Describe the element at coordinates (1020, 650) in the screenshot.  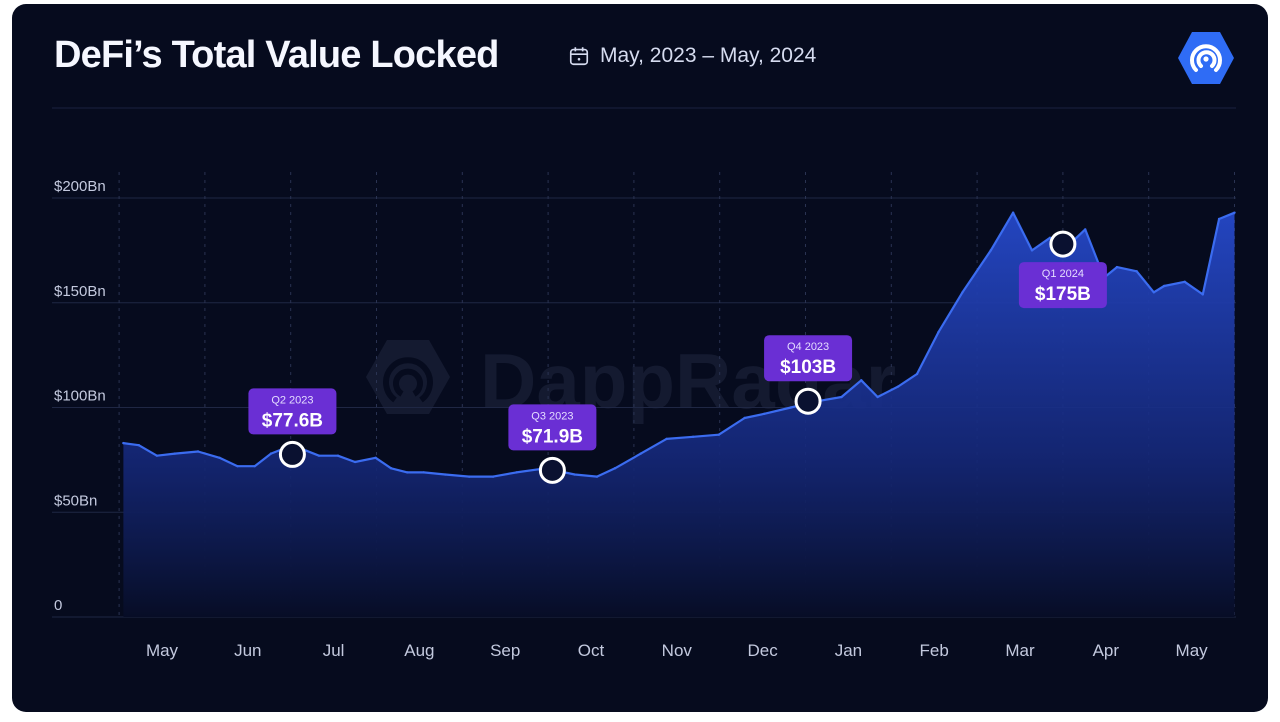
I see `x-tick-label: Mar` at that location.